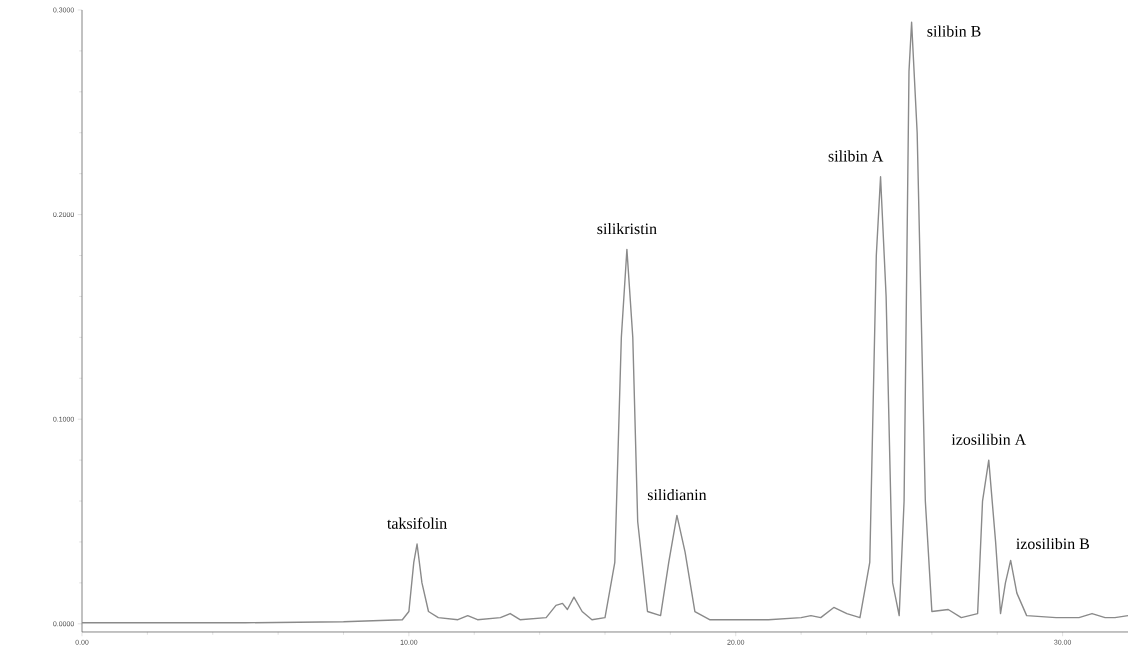 Image resolution: width=1137 pixels, height=658 pixels. Describe the element at coordinates (627, 228) in the screenshot. I see `annotation: silikristin` at that location.